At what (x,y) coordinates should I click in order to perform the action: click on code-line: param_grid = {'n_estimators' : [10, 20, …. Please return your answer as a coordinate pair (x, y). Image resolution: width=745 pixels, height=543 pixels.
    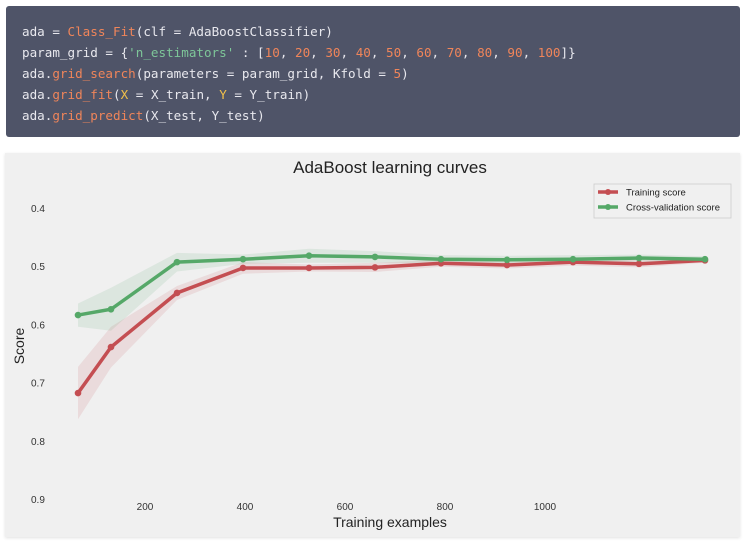
    Looking at the image, I should click on (381, 52).